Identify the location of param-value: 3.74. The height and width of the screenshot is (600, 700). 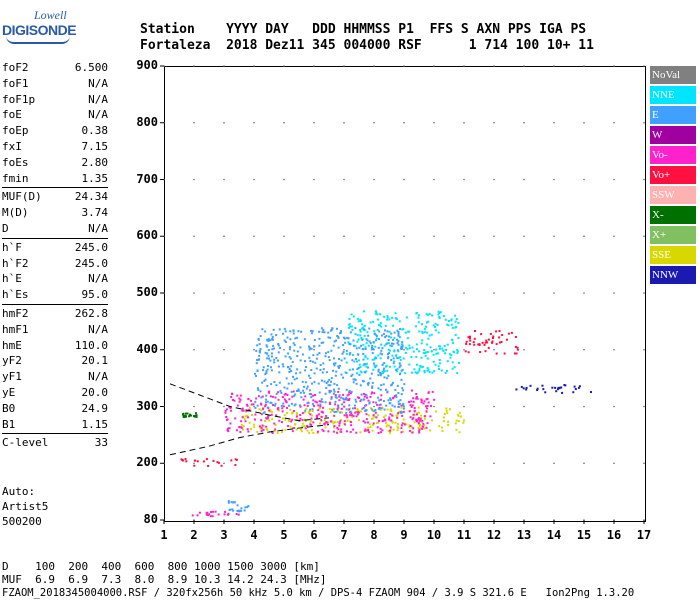
(95, 213).